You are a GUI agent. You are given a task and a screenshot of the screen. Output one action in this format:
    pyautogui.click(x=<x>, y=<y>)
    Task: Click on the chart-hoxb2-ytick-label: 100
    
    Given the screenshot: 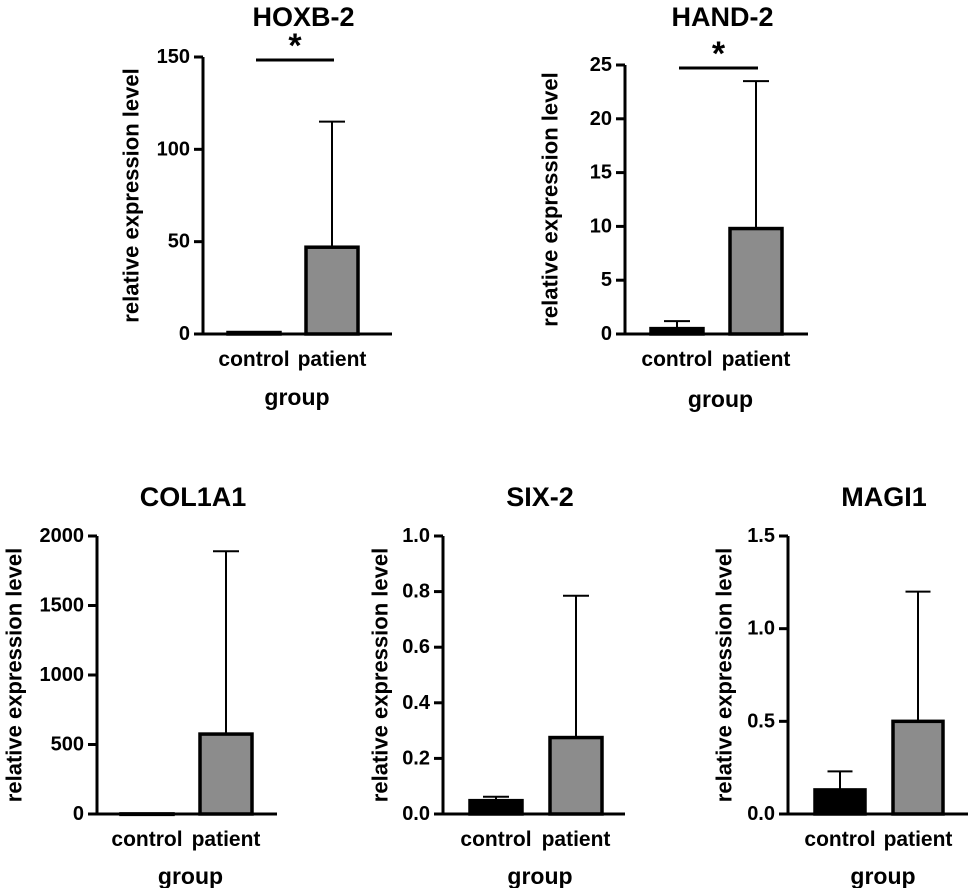 What is the action you would take?
    pyautogui.click(x=173, y=149)
    